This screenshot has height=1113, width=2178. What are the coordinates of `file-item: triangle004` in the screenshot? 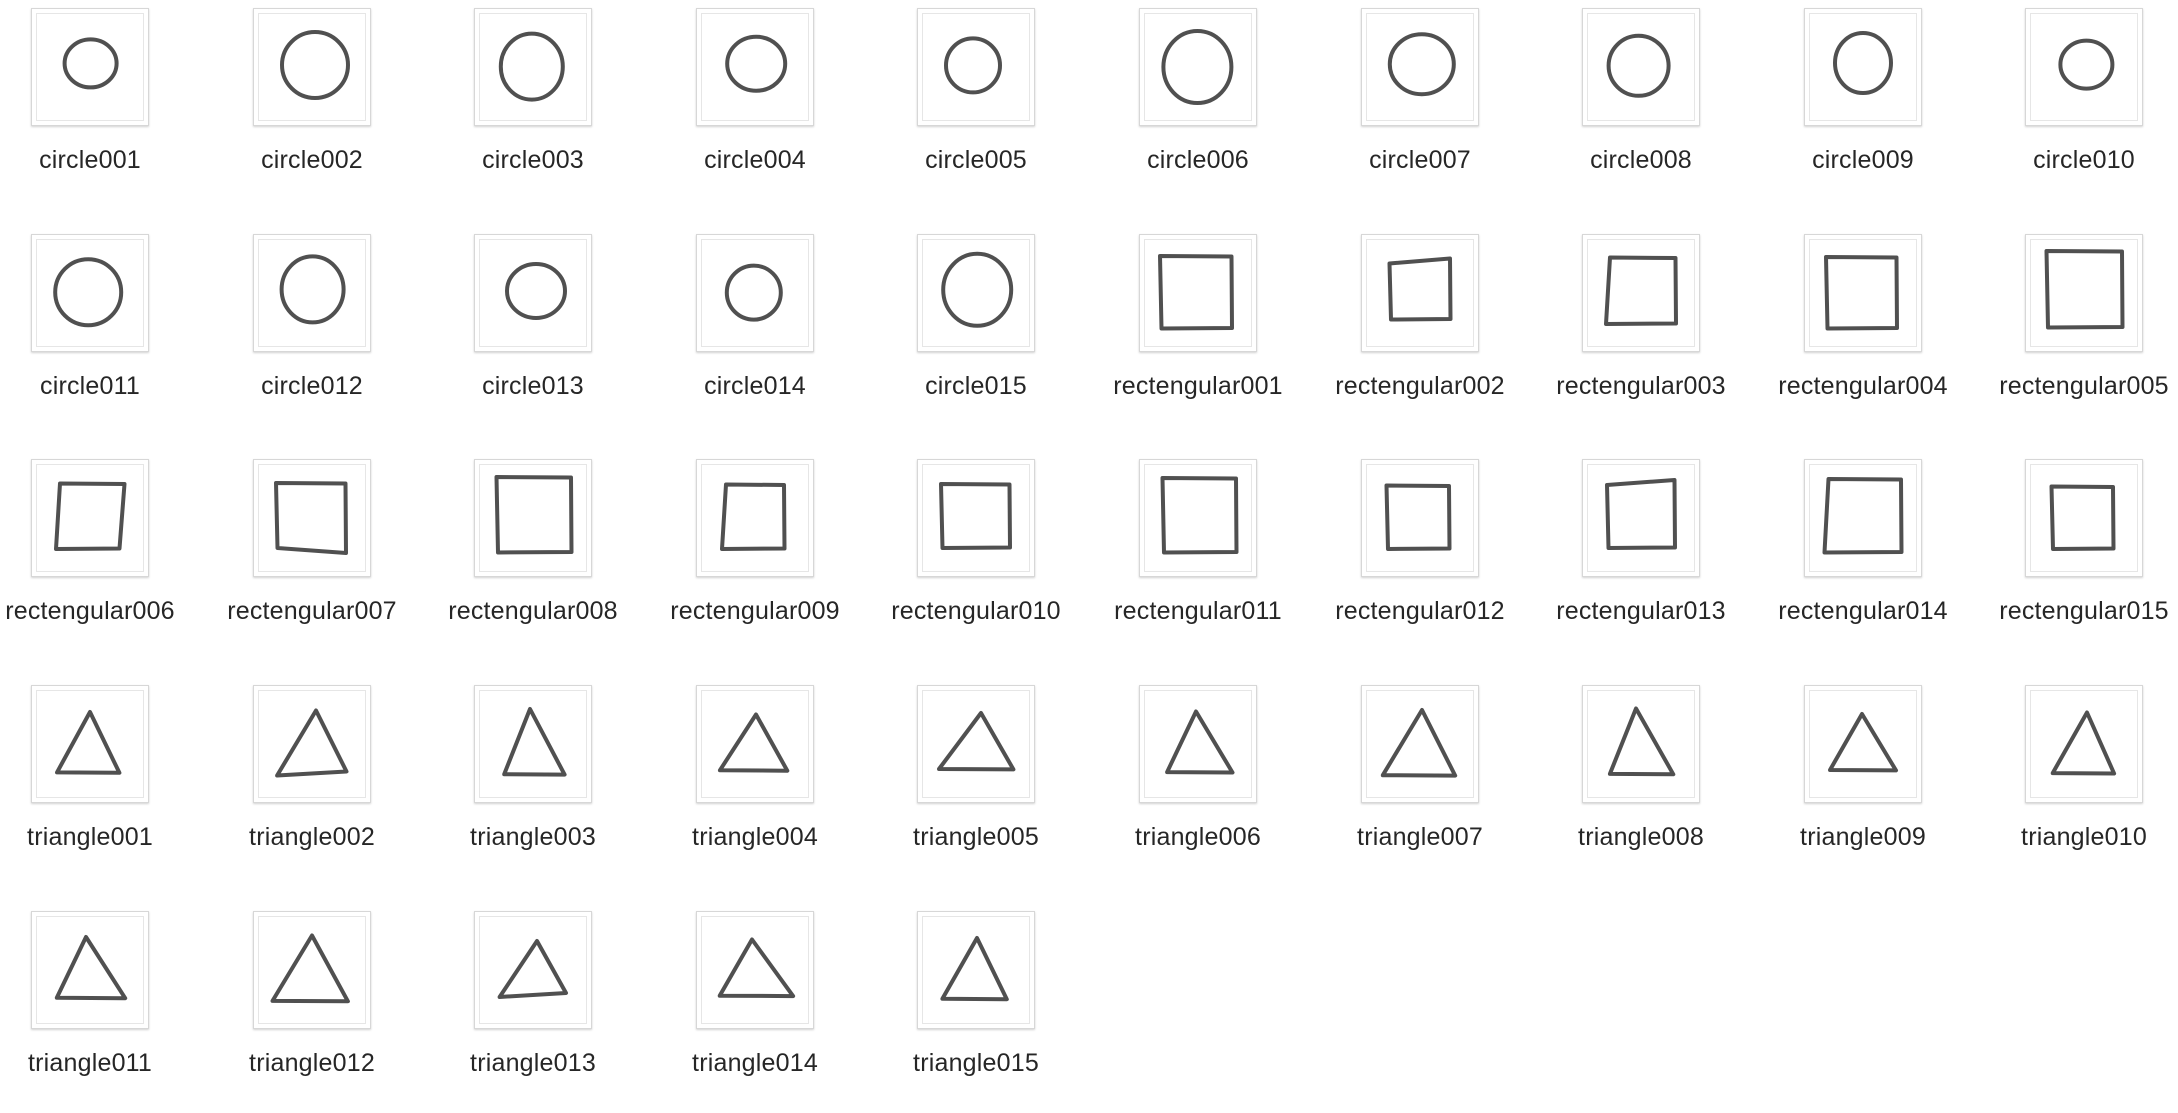 It's located at (755, 782).